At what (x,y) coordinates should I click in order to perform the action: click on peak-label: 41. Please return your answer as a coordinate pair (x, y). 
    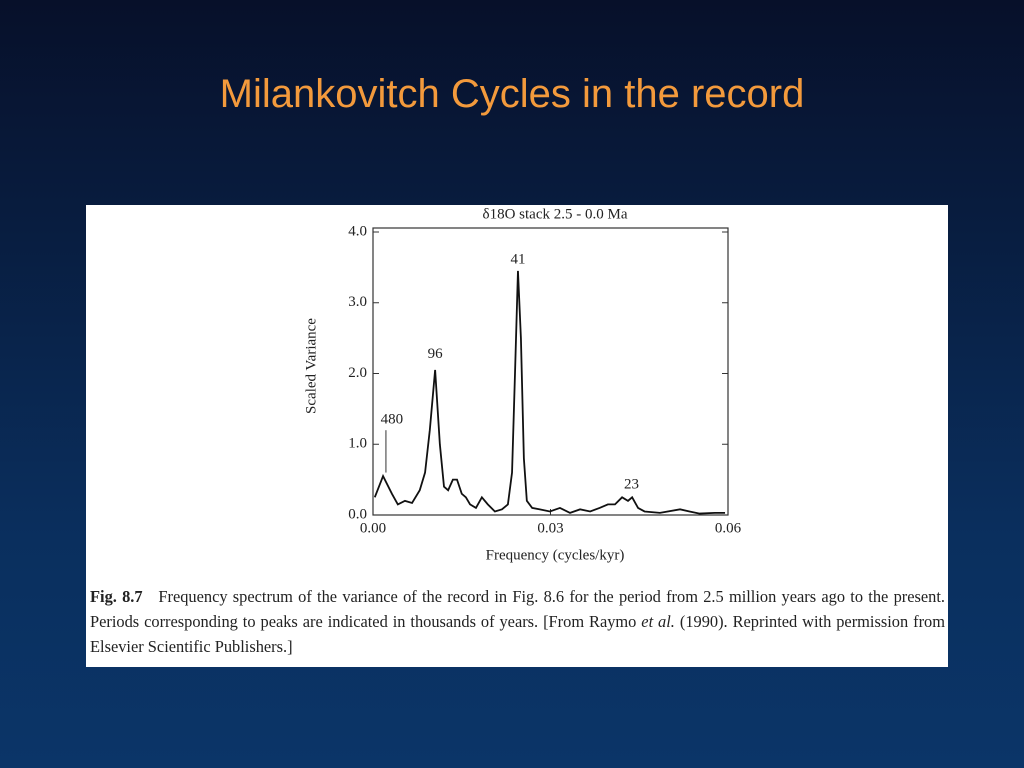
    Looking at the image, I should click on (517, 260).